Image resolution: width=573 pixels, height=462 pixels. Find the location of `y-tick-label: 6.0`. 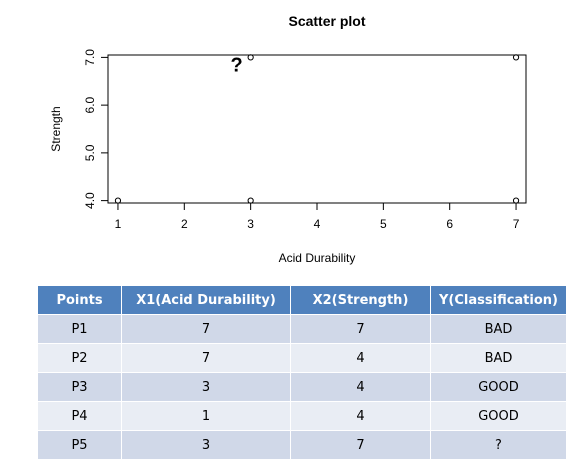

y-tick-label: 6.0 is located at coordinates (90, 104).